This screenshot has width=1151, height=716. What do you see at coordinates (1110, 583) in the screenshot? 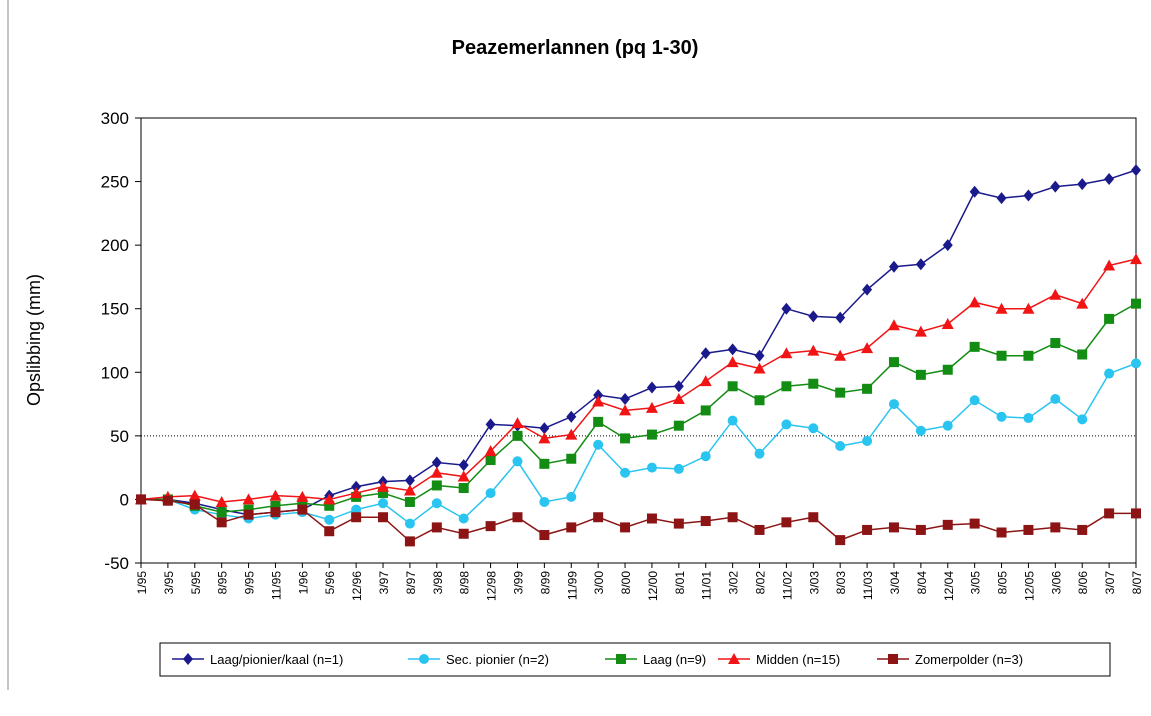
I see `x-tick-label: 3/07` at bounding box center [1110, 583].